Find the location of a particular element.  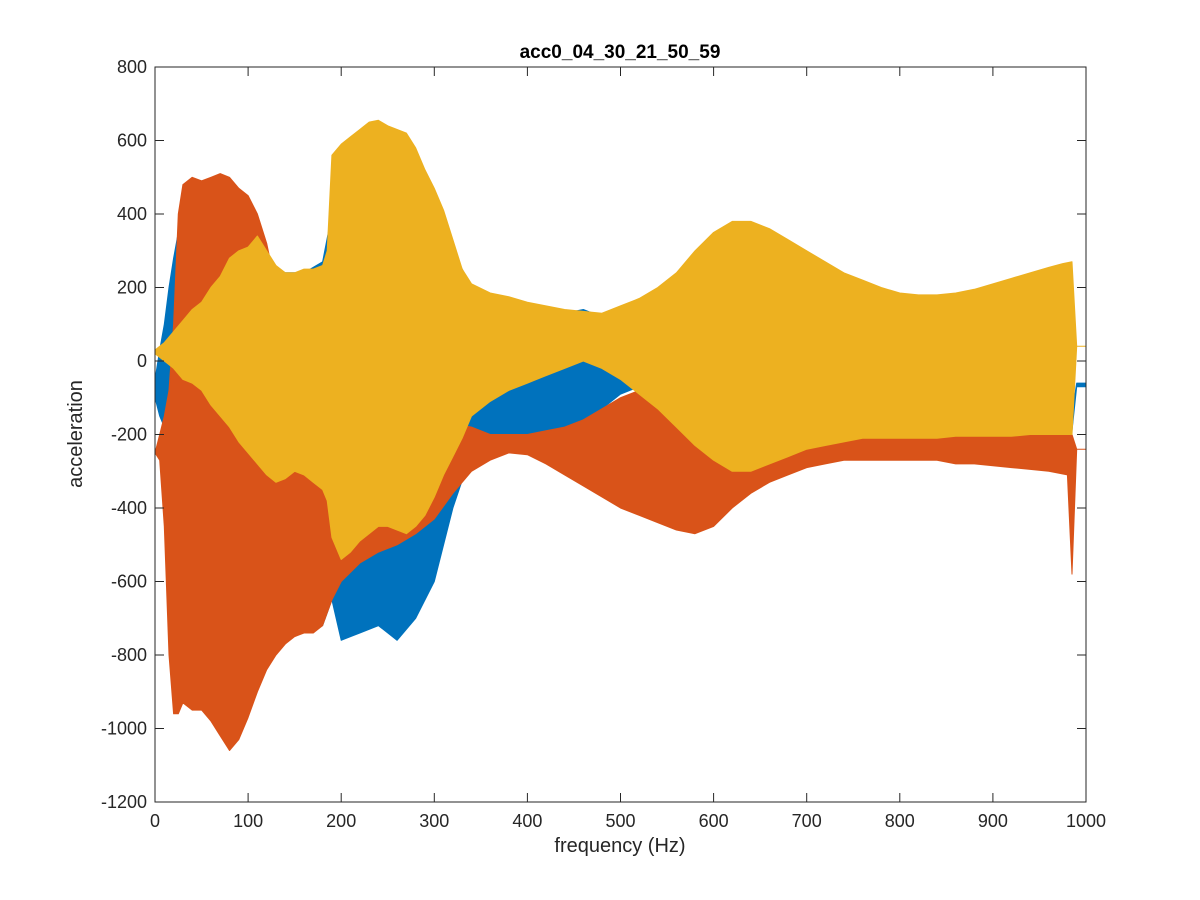

y-tick-label: 0 is located at coordinates (142, 361).